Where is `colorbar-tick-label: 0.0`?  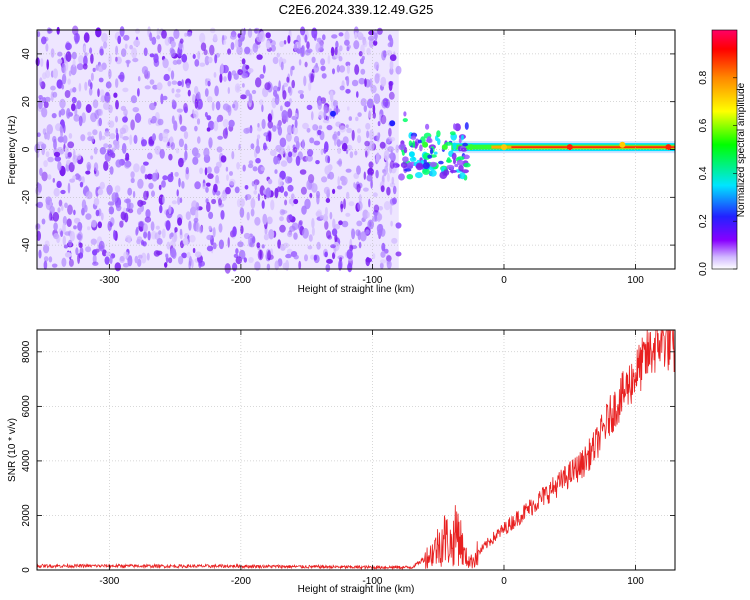 colorbar-tick-label: 0.0 is located at coordinates (703, 269).